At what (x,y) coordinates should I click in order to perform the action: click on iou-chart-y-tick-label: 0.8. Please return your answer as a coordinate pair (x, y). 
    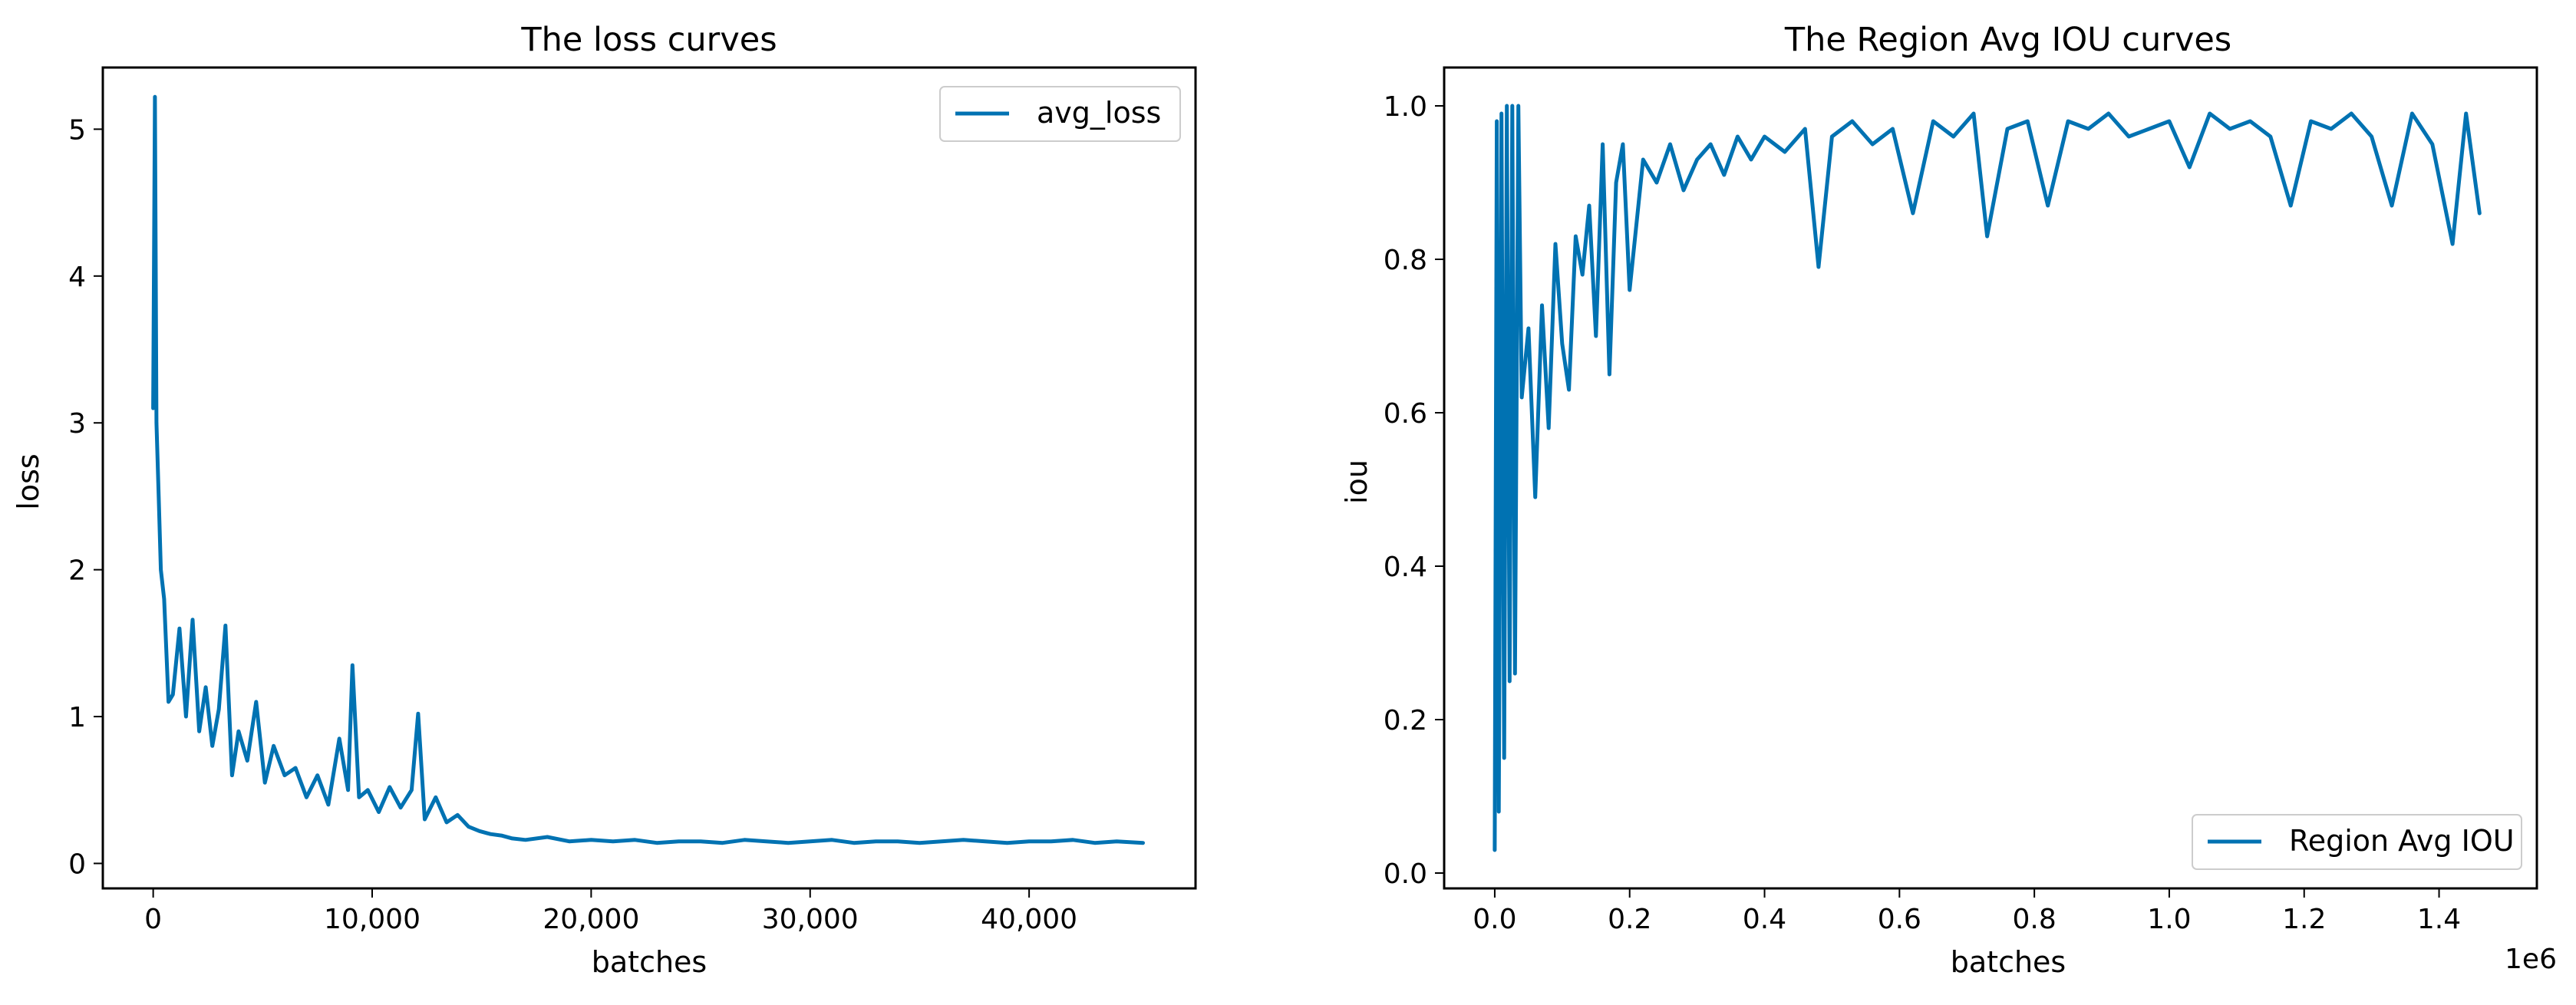
    Looking at the image, I should click on (1405, 260).